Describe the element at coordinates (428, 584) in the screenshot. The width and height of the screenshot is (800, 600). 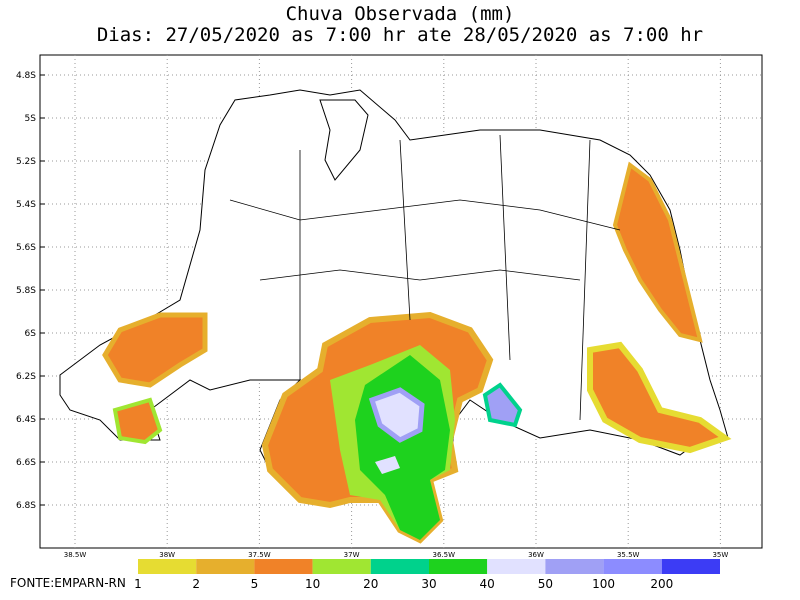
I see `legend-label: 30` at that location.